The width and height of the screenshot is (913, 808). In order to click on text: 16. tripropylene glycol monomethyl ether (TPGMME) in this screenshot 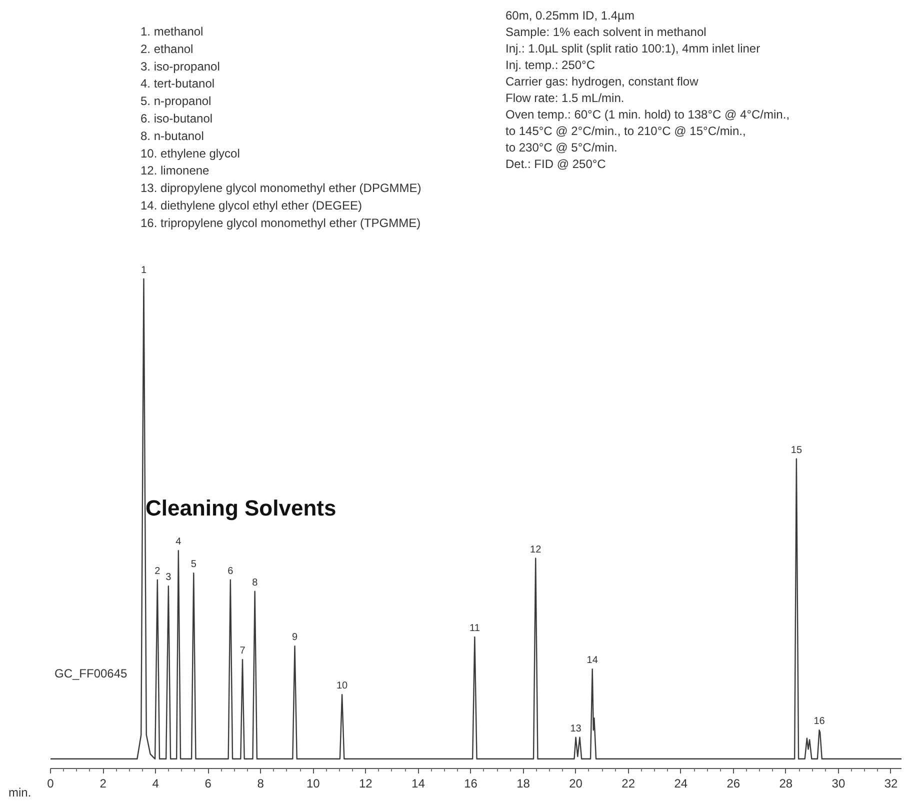, I will do `click(280, 223)`.